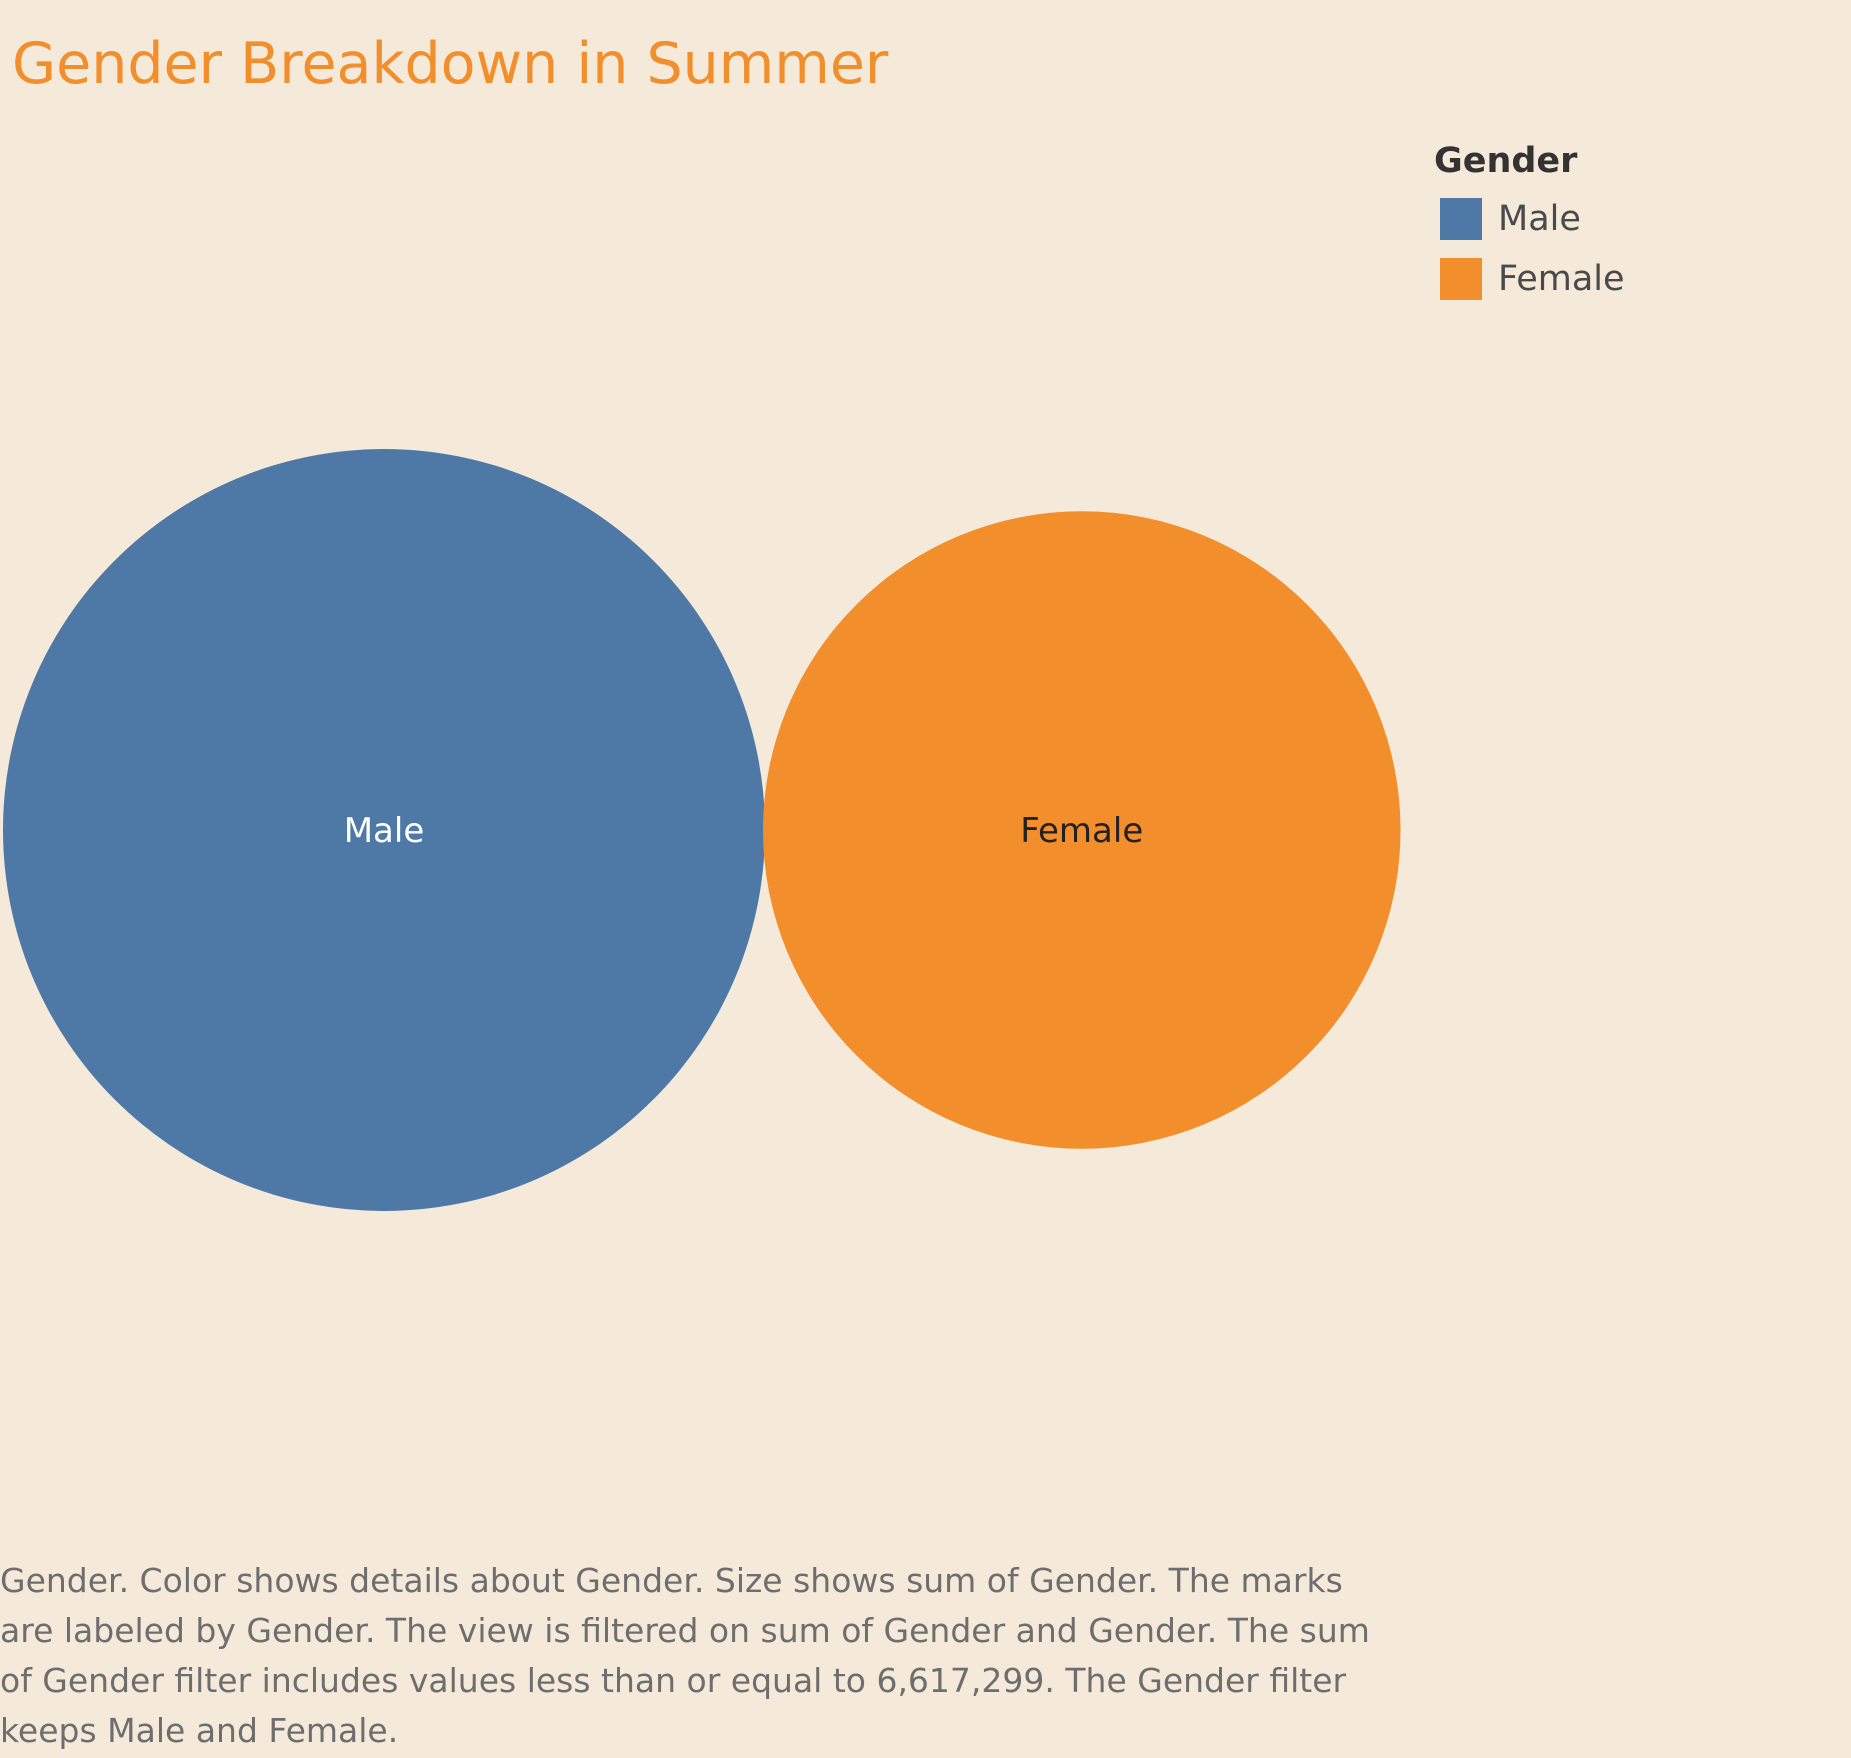  I want to click on legend: Gender Male Female, so click(1594, 223).